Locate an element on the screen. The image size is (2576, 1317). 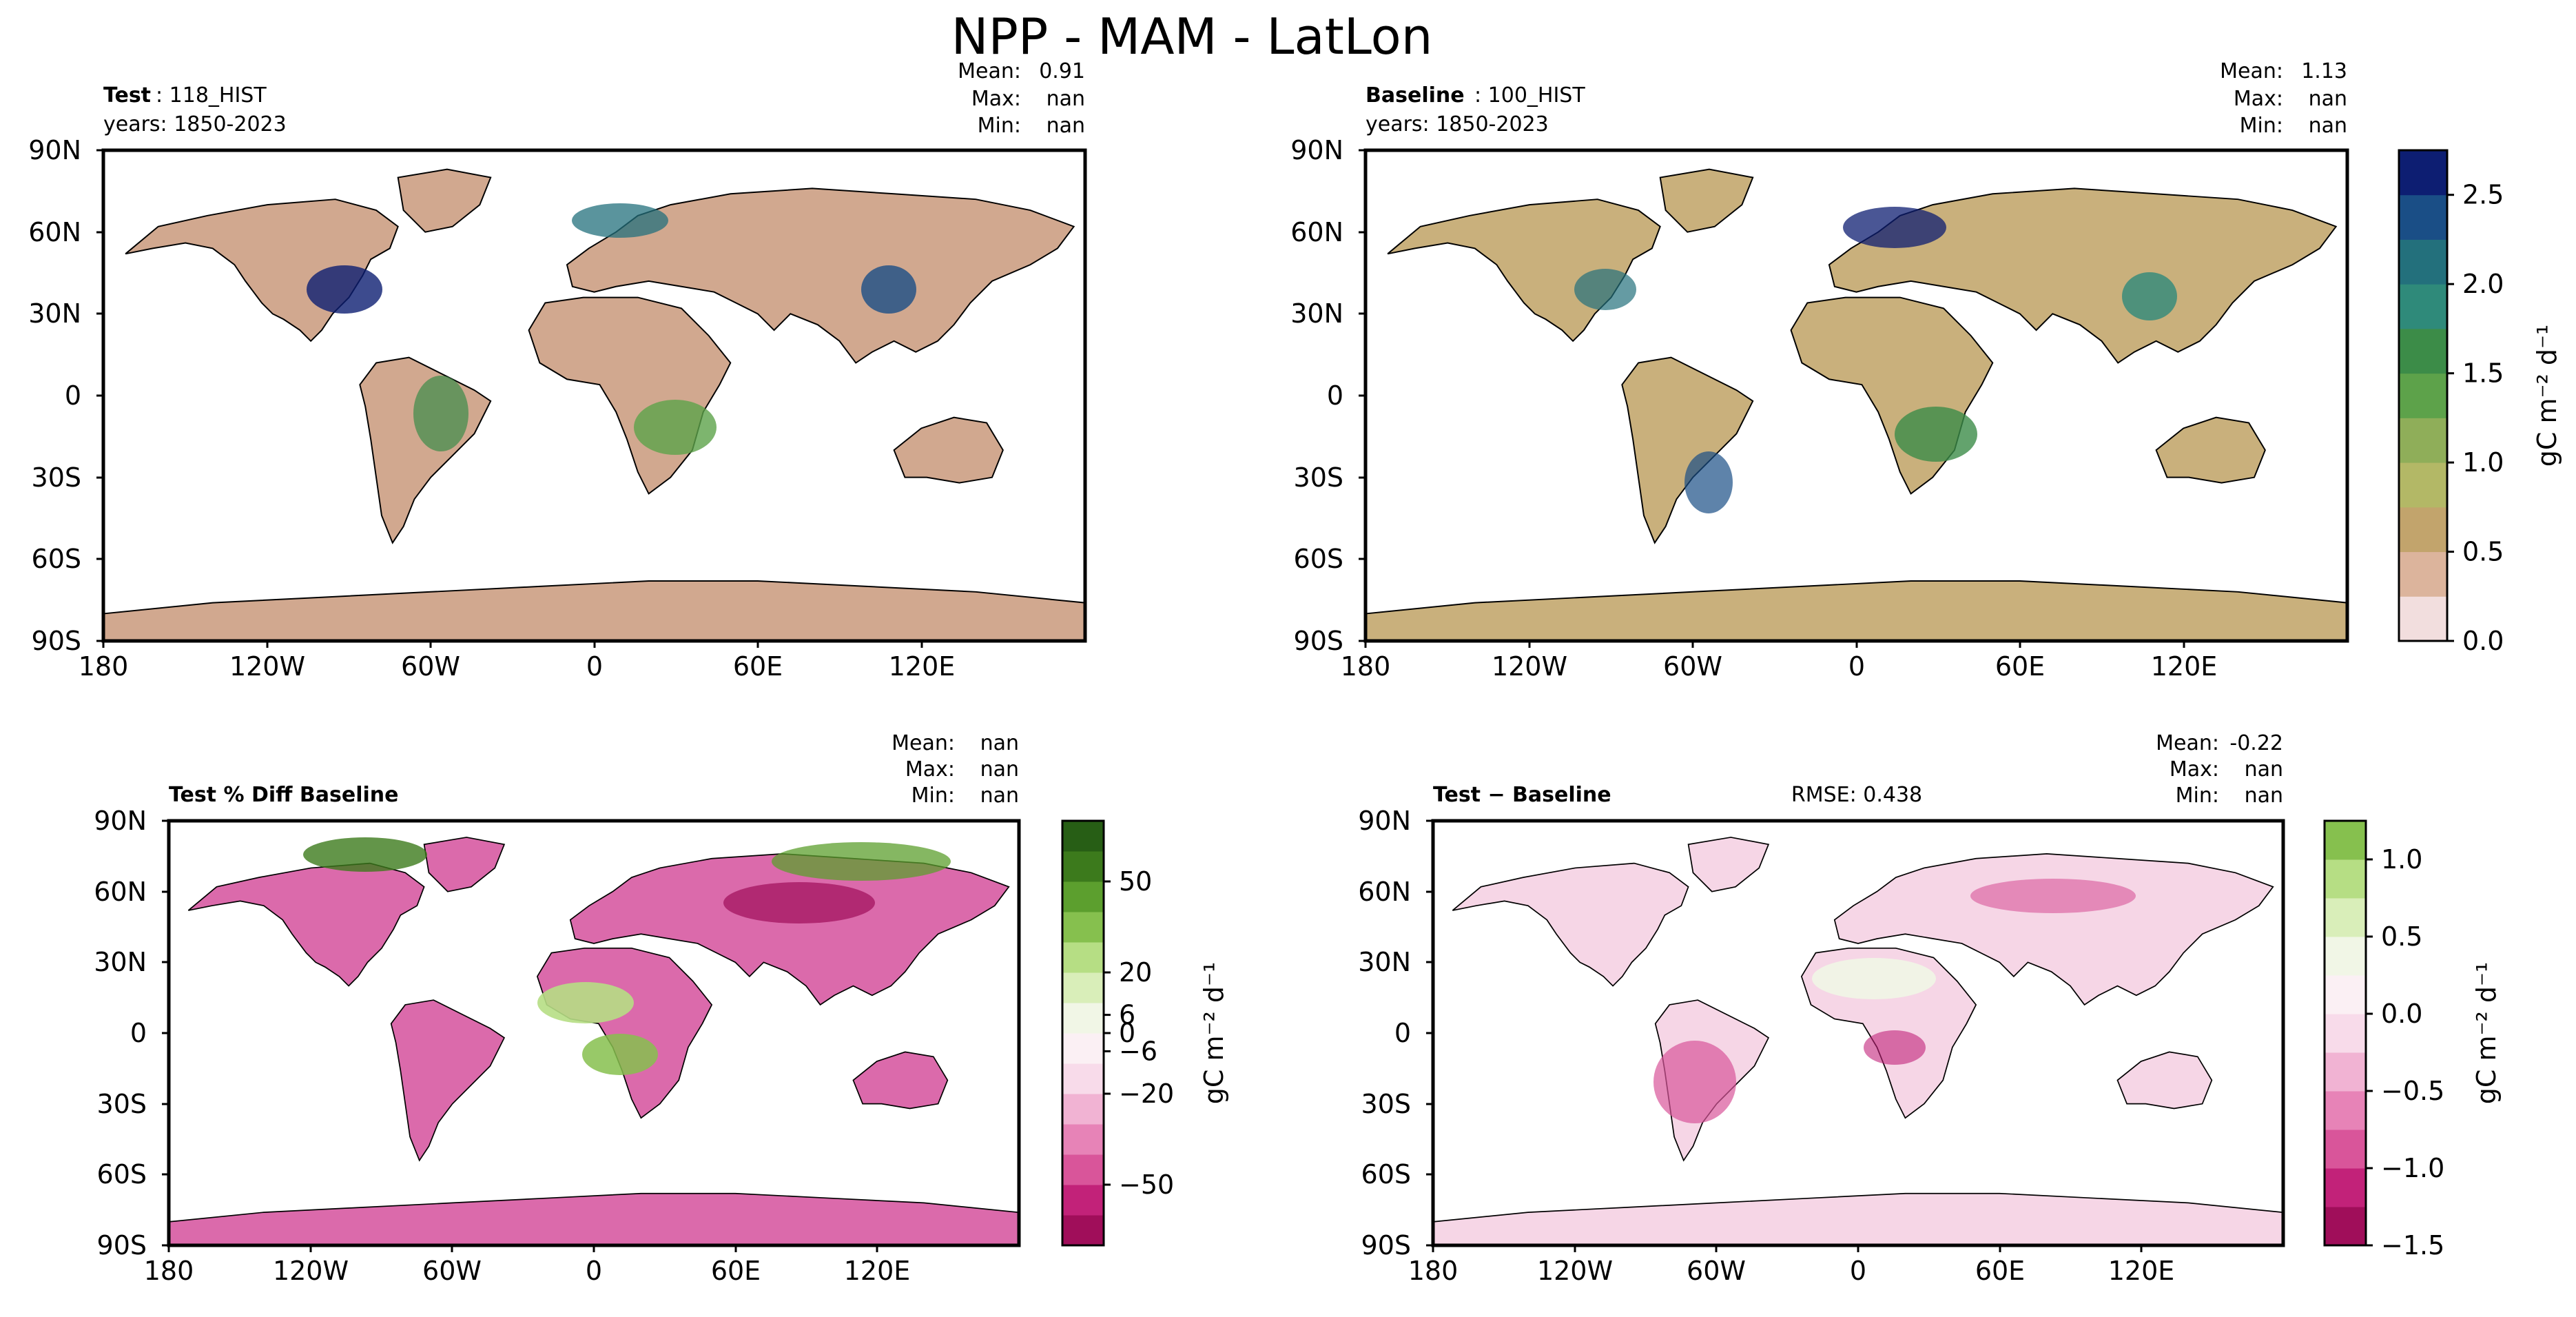
colorbar-tick-label: −1.5 is located at coordinates (2412, 1245).